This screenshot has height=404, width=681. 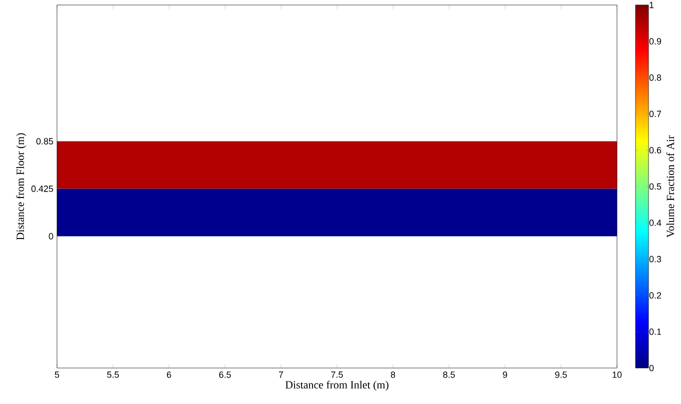 I want to click on color-bar-label: 0.7, so click(x=655, y=114).